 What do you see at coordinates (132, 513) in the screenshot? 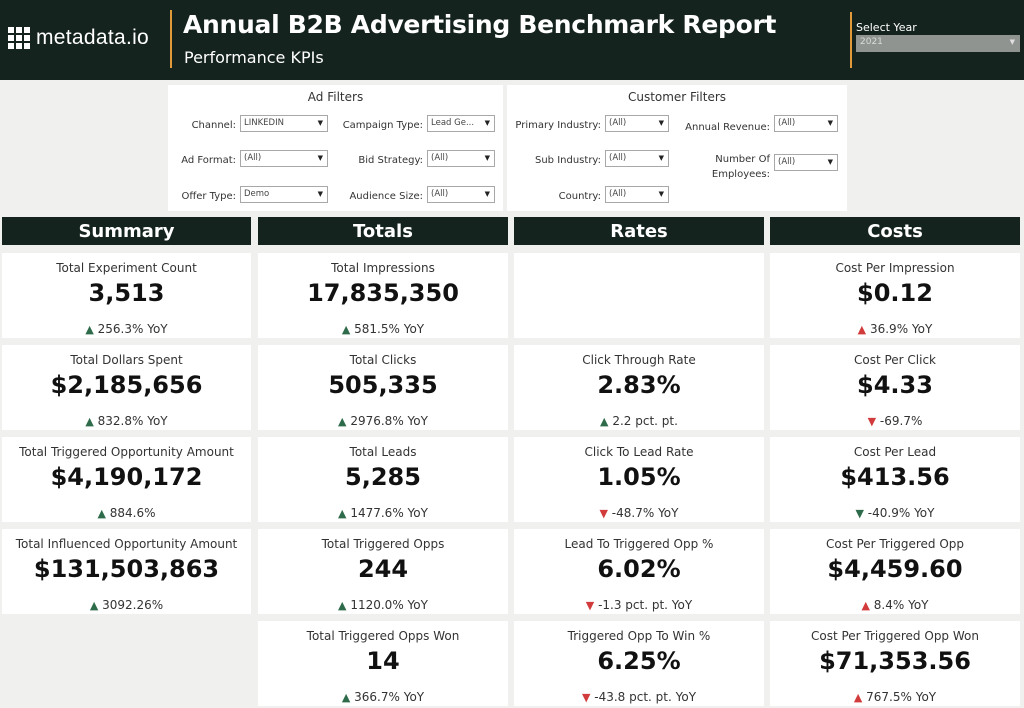
I see `kpi-change-text: 884.6%` at bounding box center [132, 513].